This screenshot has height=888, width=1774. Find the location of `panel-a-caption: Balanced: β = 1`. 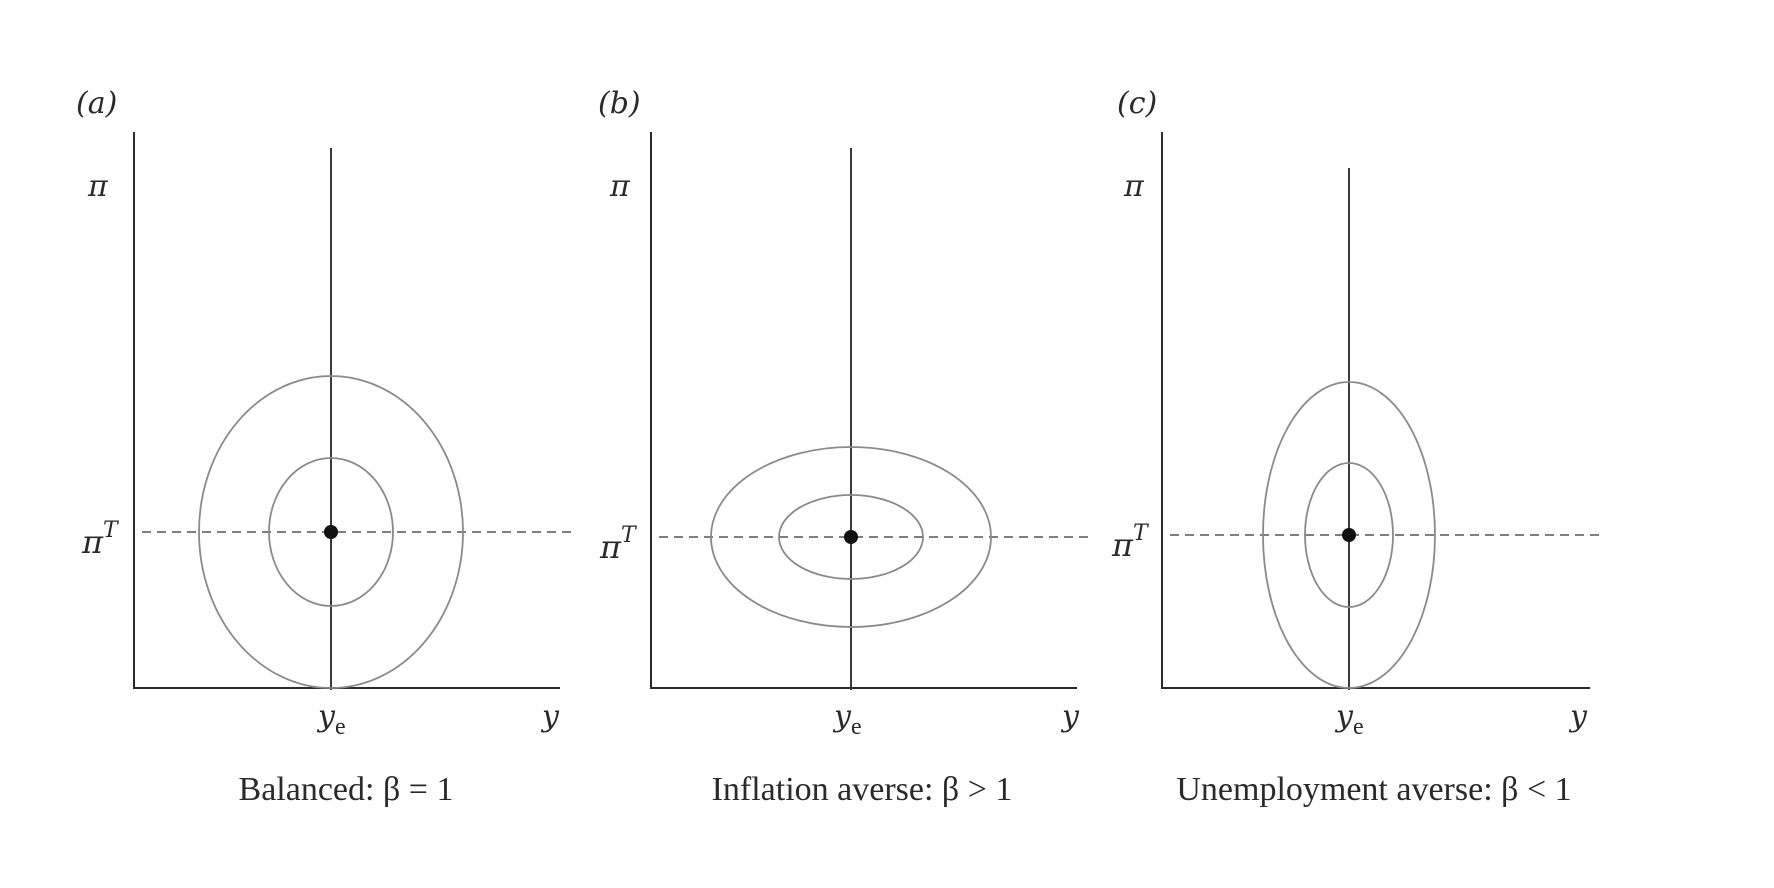

panel-a-caption: Balanced: β = 1 is located at coordinates (346, 789).